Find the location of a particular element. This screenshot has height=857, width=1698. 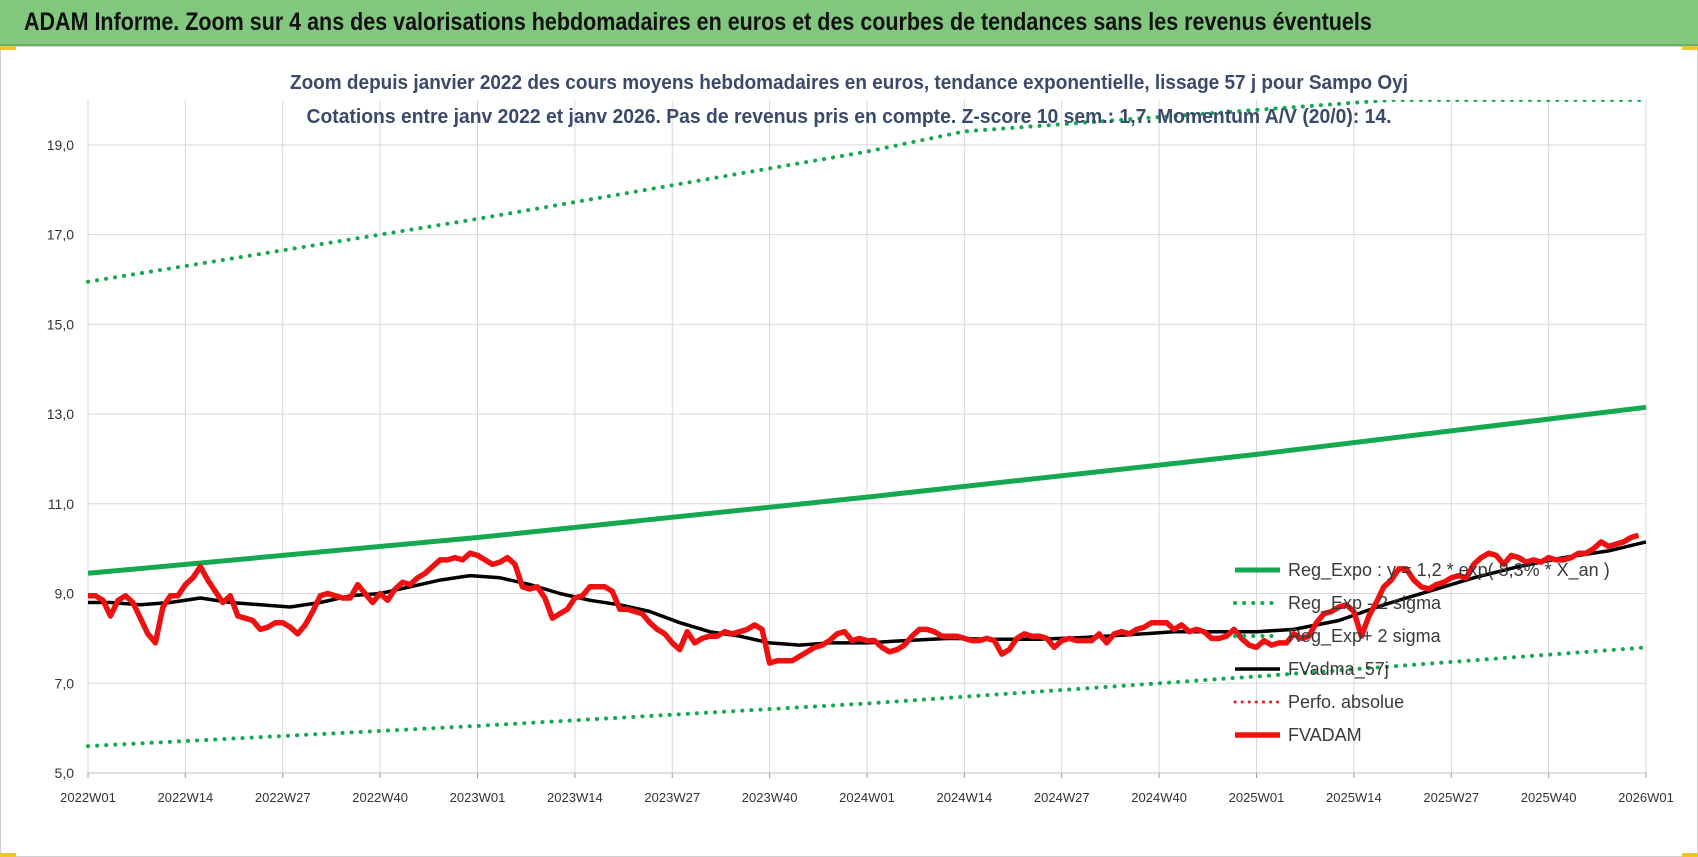

y-tick-label: 13,0 is located at coordinates (60, 414).